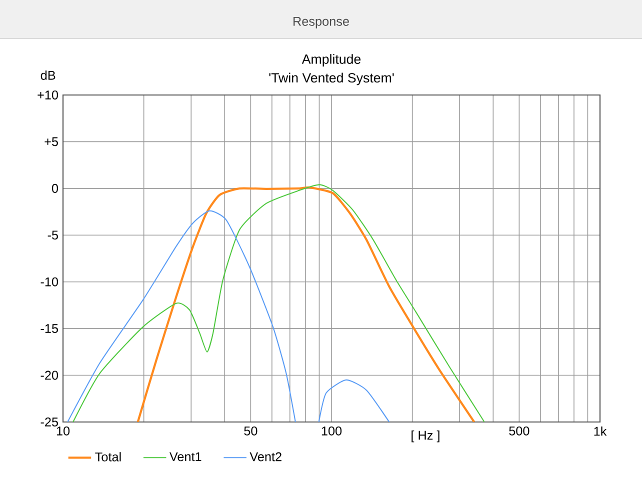 The height and width of the screenshot is (488, 642). Describe the element at coordinates (49, 375) in the screenshot. I see `y-tick-label: -20` at that location.